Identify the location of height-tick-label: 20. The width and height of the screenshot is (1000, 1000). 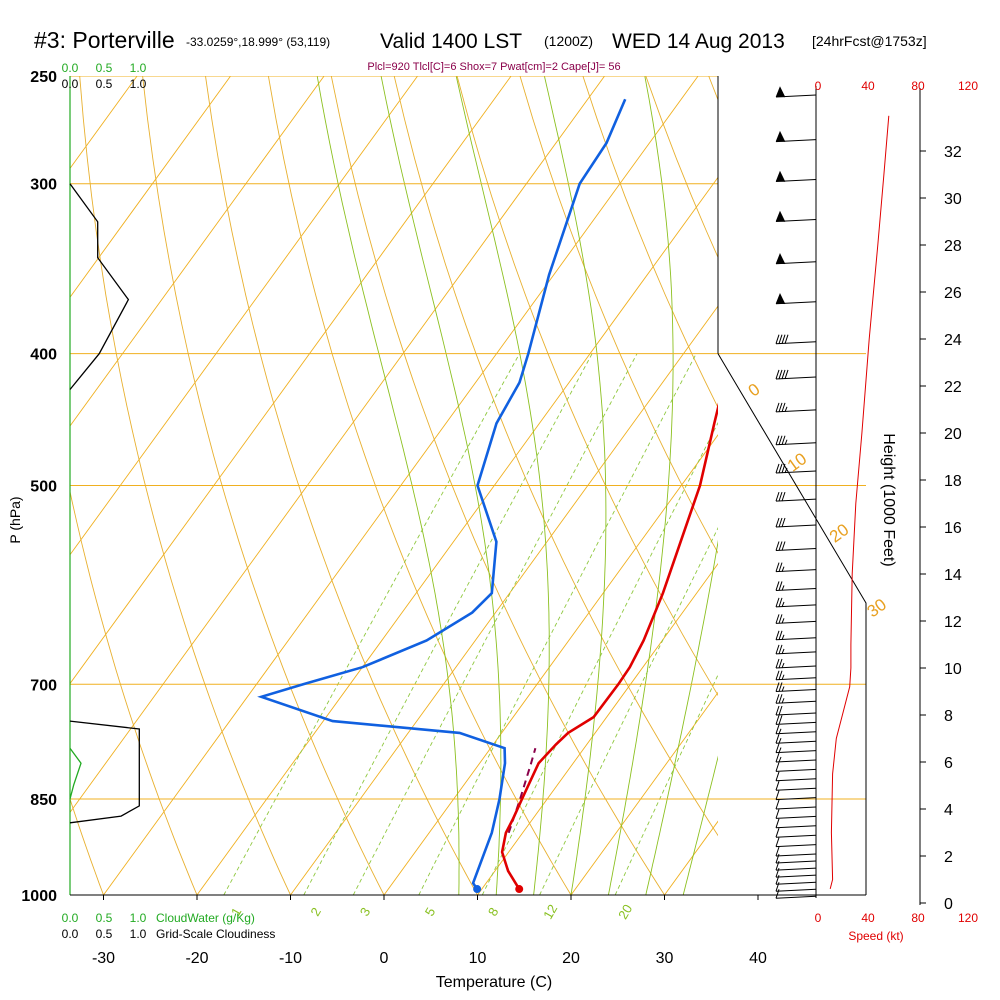
(953, 434).